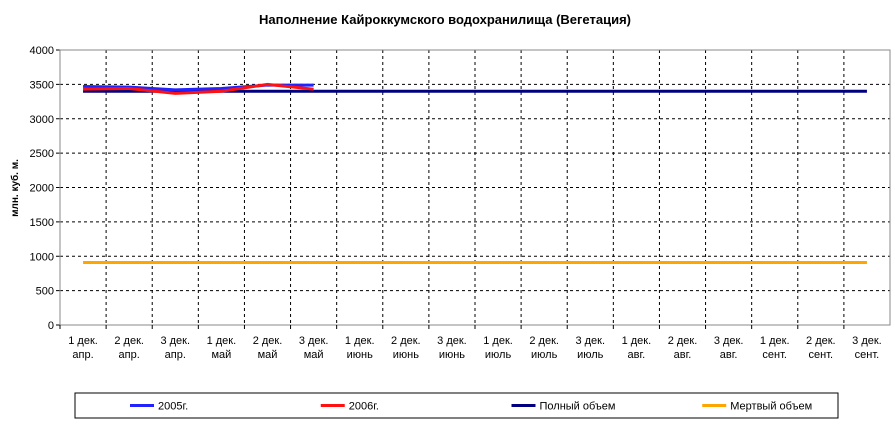 The width and height of the screenshot is (895, 427). Describe the element at coordinates (775, 348) in the screenshot. I see `x-tick-label: 1 дек. сент.` at that location.